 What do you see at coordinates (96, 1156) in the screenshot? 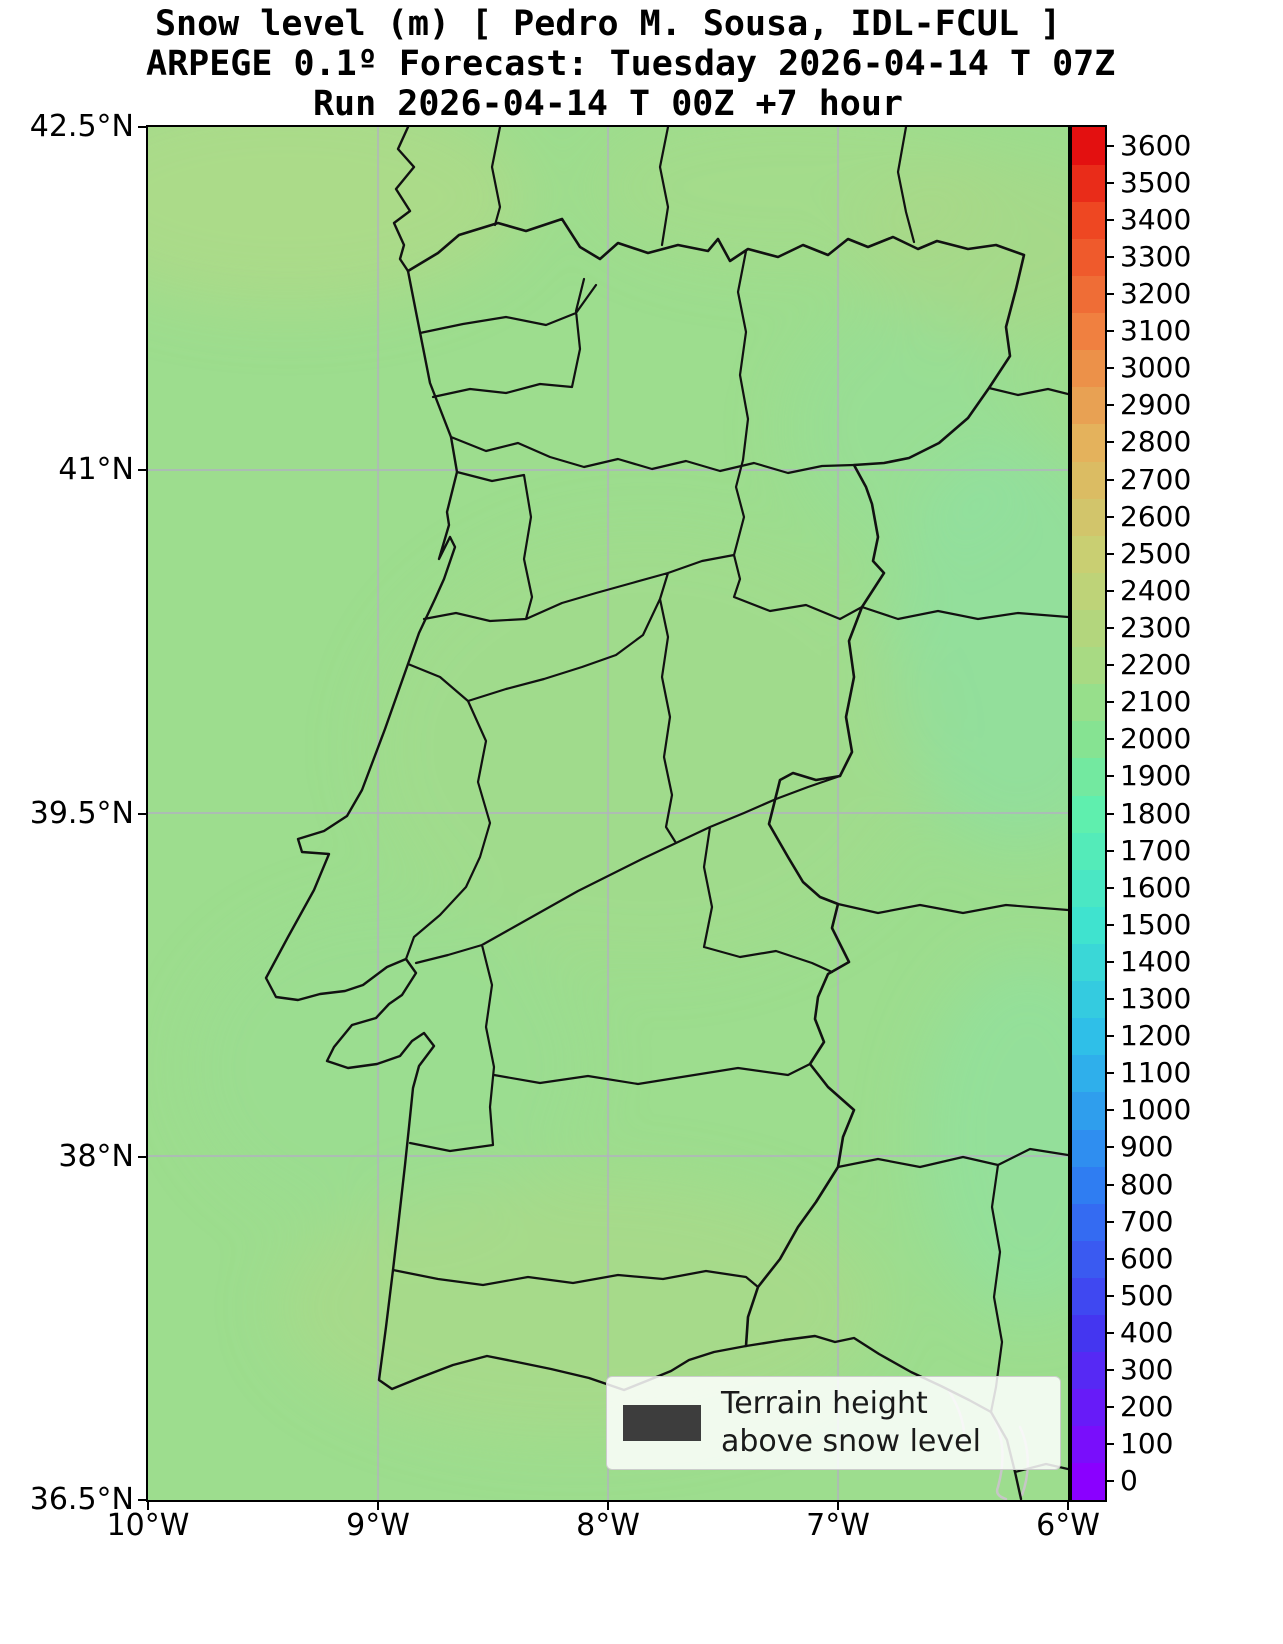
I see `lat-tick-label: 38°N` at bounding box center [96, 1156].